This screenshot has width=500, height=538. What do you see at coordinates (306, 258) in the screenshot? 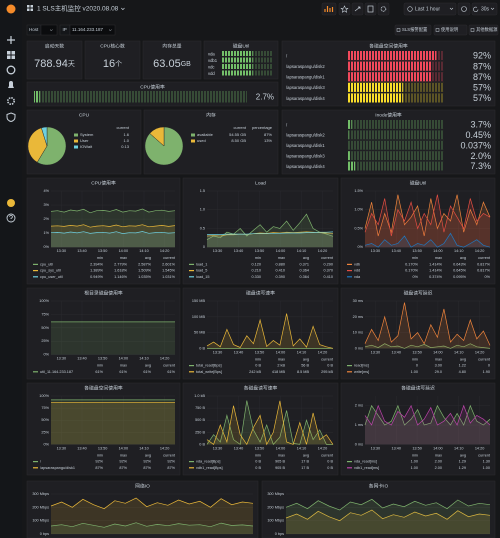
I see `legend-header: avg` at bounding box center [306, 258].